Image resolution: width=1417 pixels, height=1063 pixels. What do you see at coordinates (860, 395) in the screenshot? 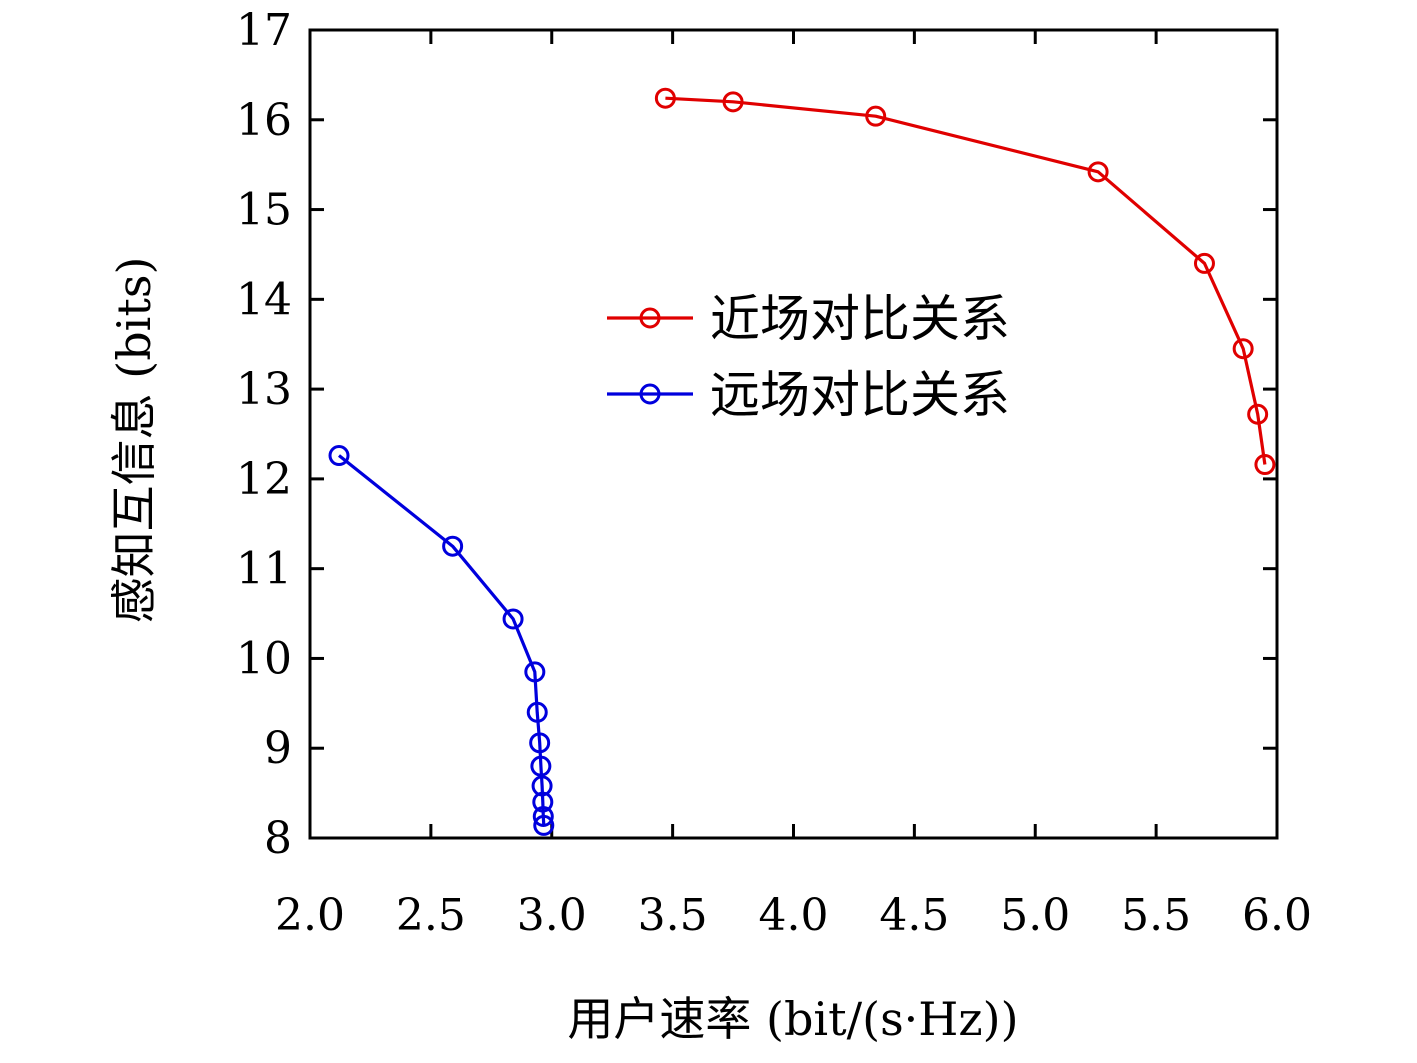
I see `legend-label: 远场对比关系` at bounding box center [860, 395].